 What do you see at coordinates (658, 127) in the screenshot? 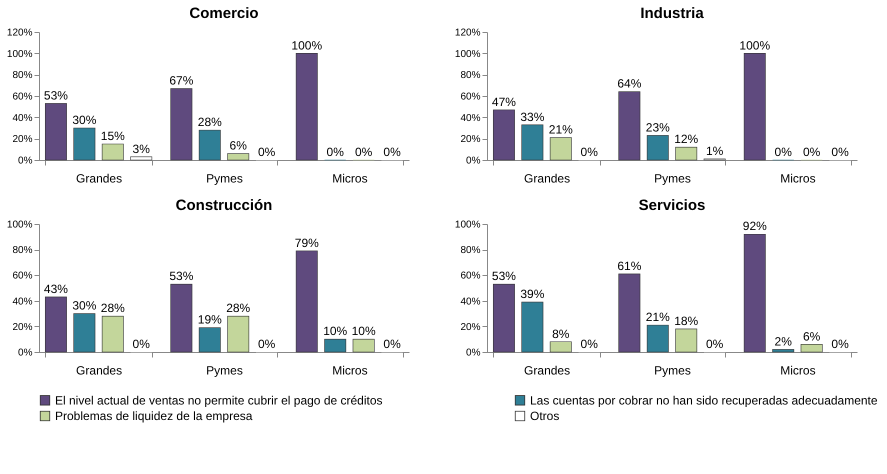
I see `data-label: 23%` at bounding box center [658, 127].